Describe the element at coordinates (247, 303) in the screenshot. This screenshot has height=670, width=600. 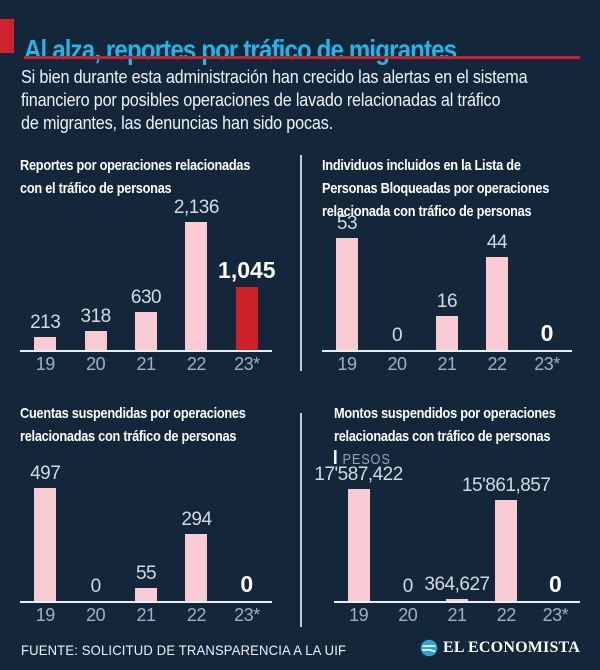
I see `bar-column: 1,045` at that location.